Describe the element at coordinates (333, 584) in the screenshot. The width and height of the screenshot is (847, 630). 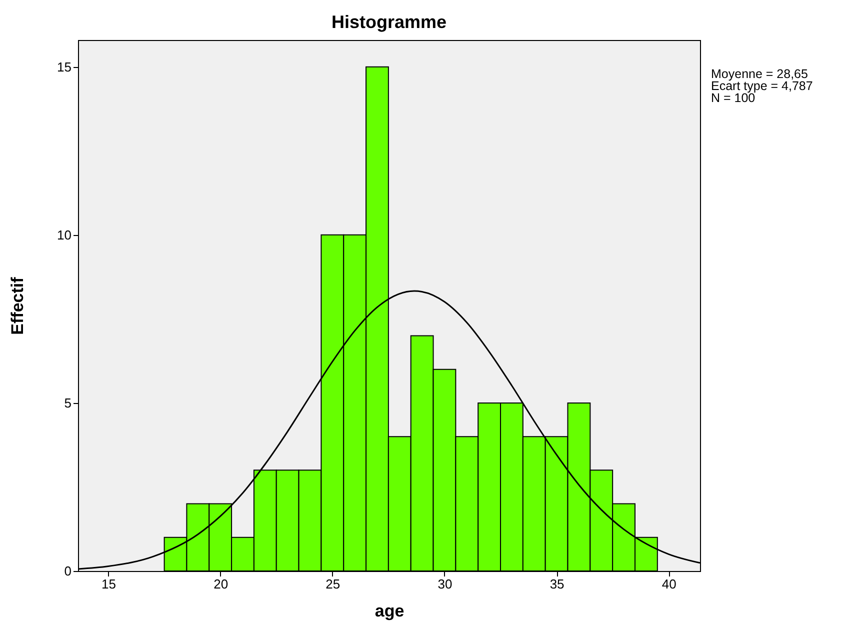
I see `x-tick-label: 25` at that location.